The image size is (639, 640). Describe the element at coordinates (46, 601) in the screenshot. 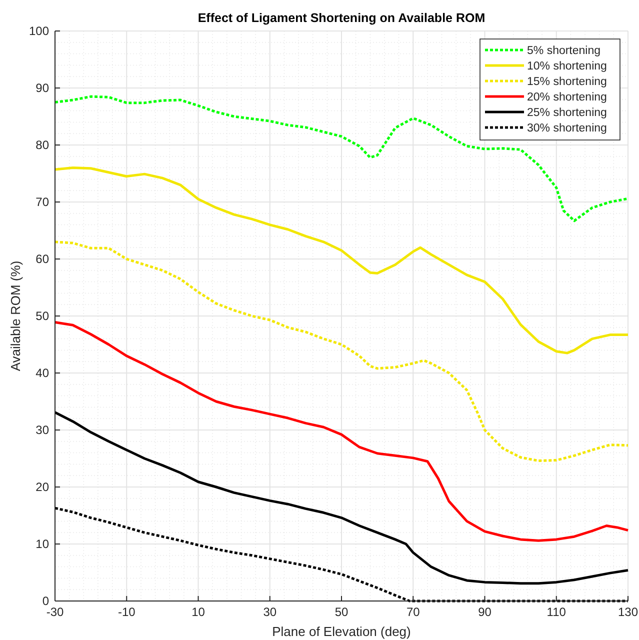

I see `y-tick-label: 0` at that location.